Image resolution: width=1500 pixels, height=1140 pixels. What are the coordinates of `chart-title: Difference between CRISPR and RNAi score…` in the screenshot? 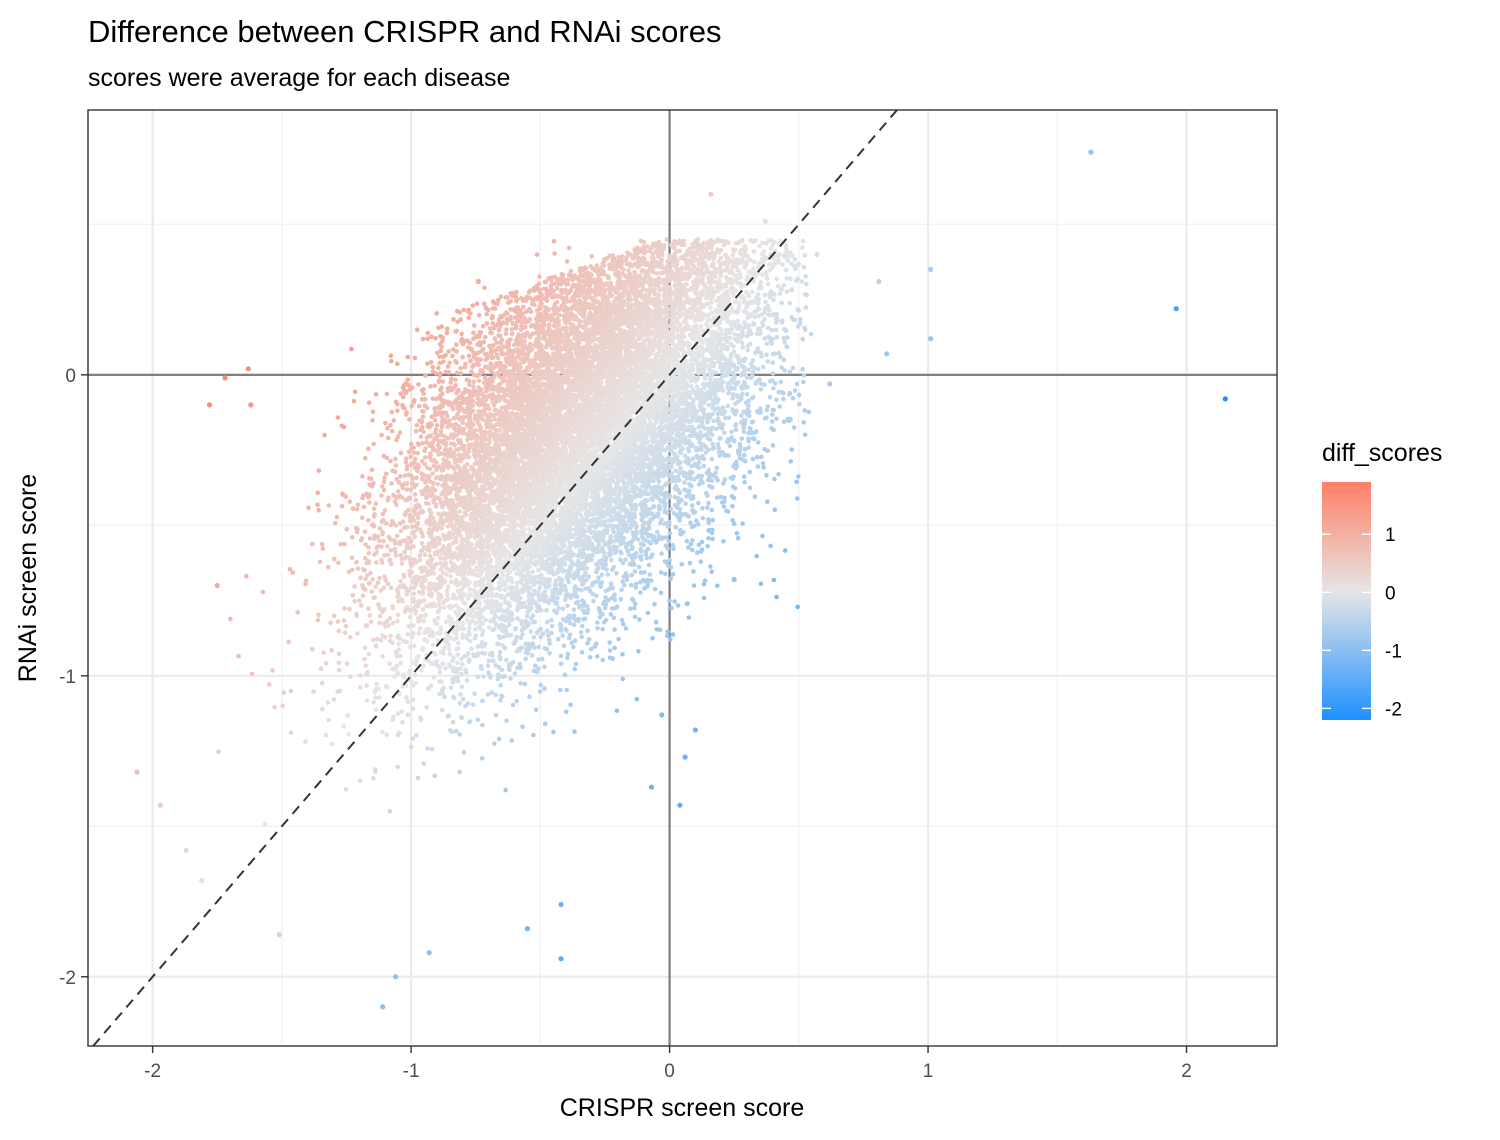 It's located at (405, 31).